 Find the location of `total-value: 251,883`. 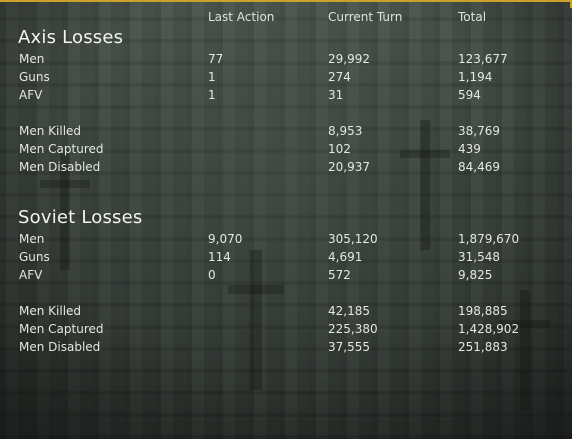

total-value: 251,883 is located at coordinates (483, 347).